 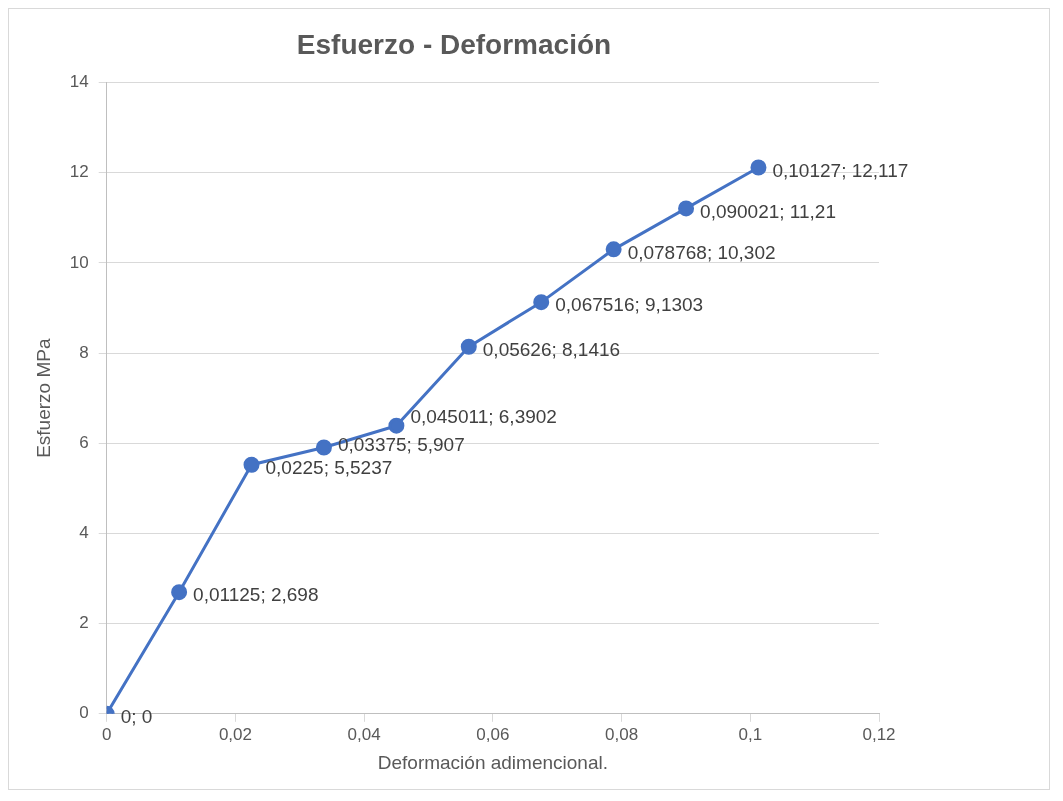 I want to click on y-tick-label: 0, so click(x=84, y=713).